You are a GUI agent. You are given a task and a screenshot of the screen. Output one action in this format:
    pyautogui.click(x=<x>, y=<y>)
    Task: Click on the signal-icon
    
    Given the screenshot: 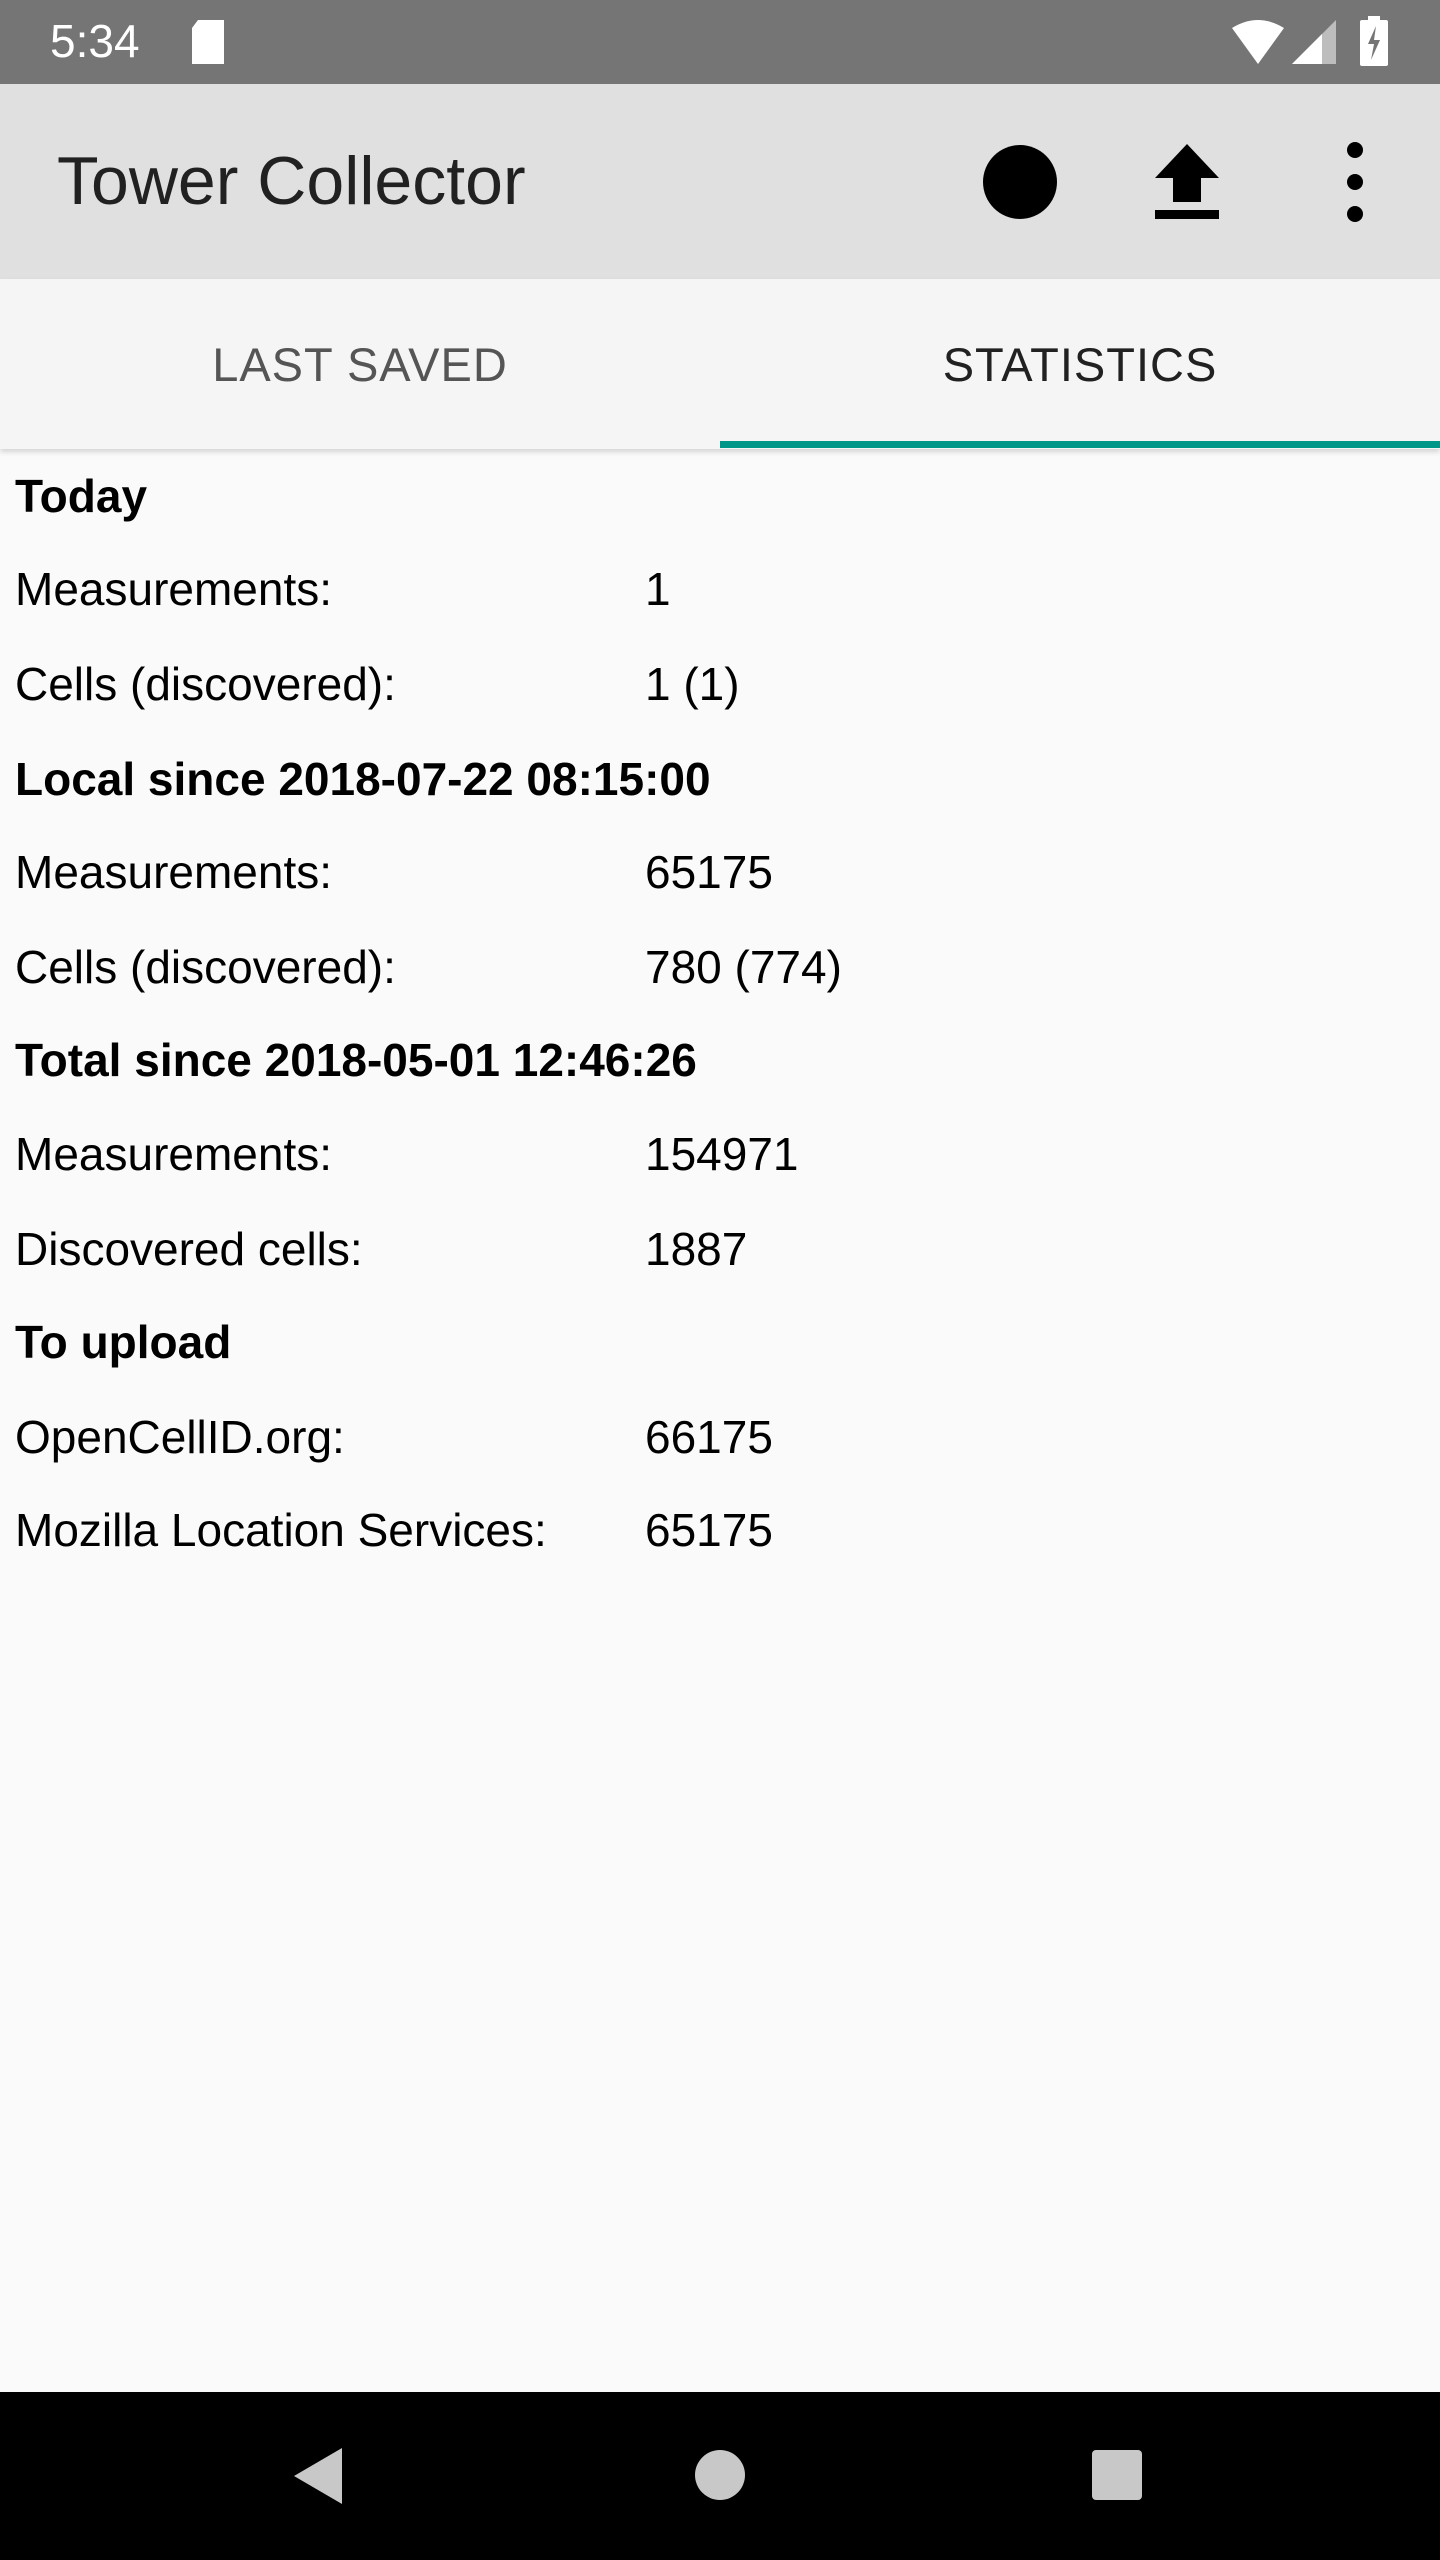 What is the action you would take?
    pyautogui.click(x=1314, y=42)
    